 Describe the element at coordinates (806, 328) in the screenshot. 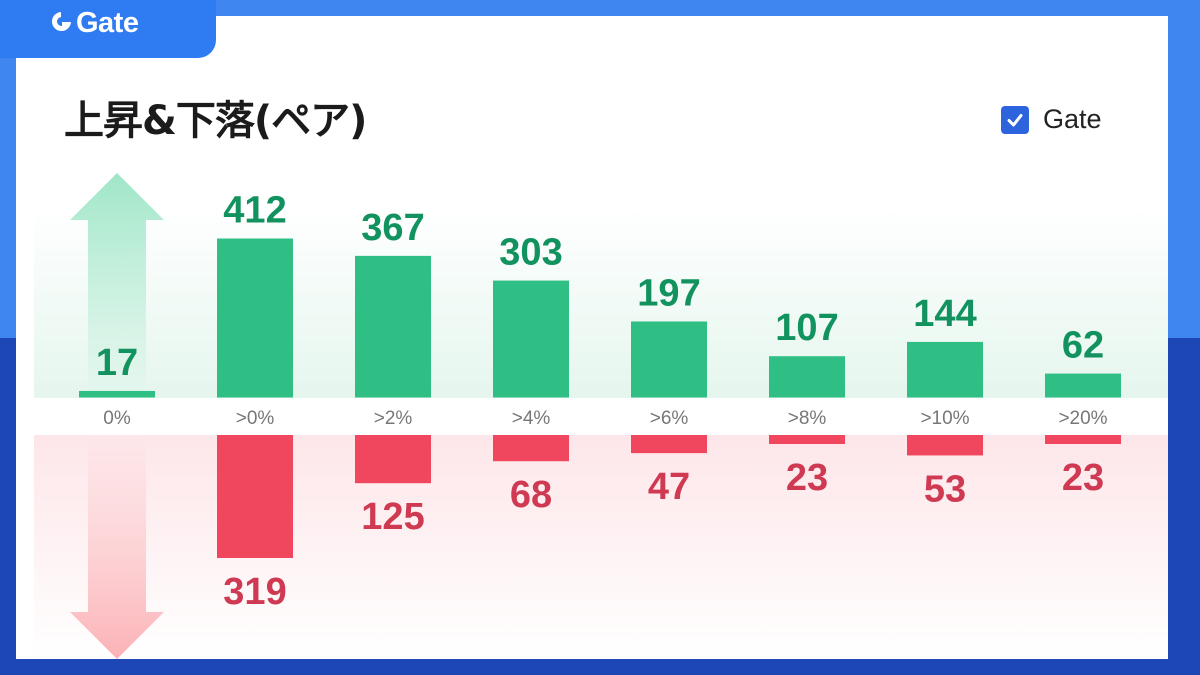

I see `up-value-label: 107` at that location.